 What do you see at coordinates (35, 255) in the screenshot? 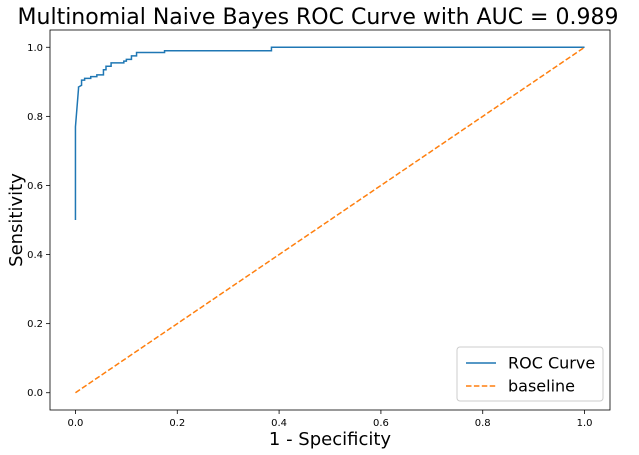
I see `y-tick-label: 0.4` at bounding box center [35, 255].